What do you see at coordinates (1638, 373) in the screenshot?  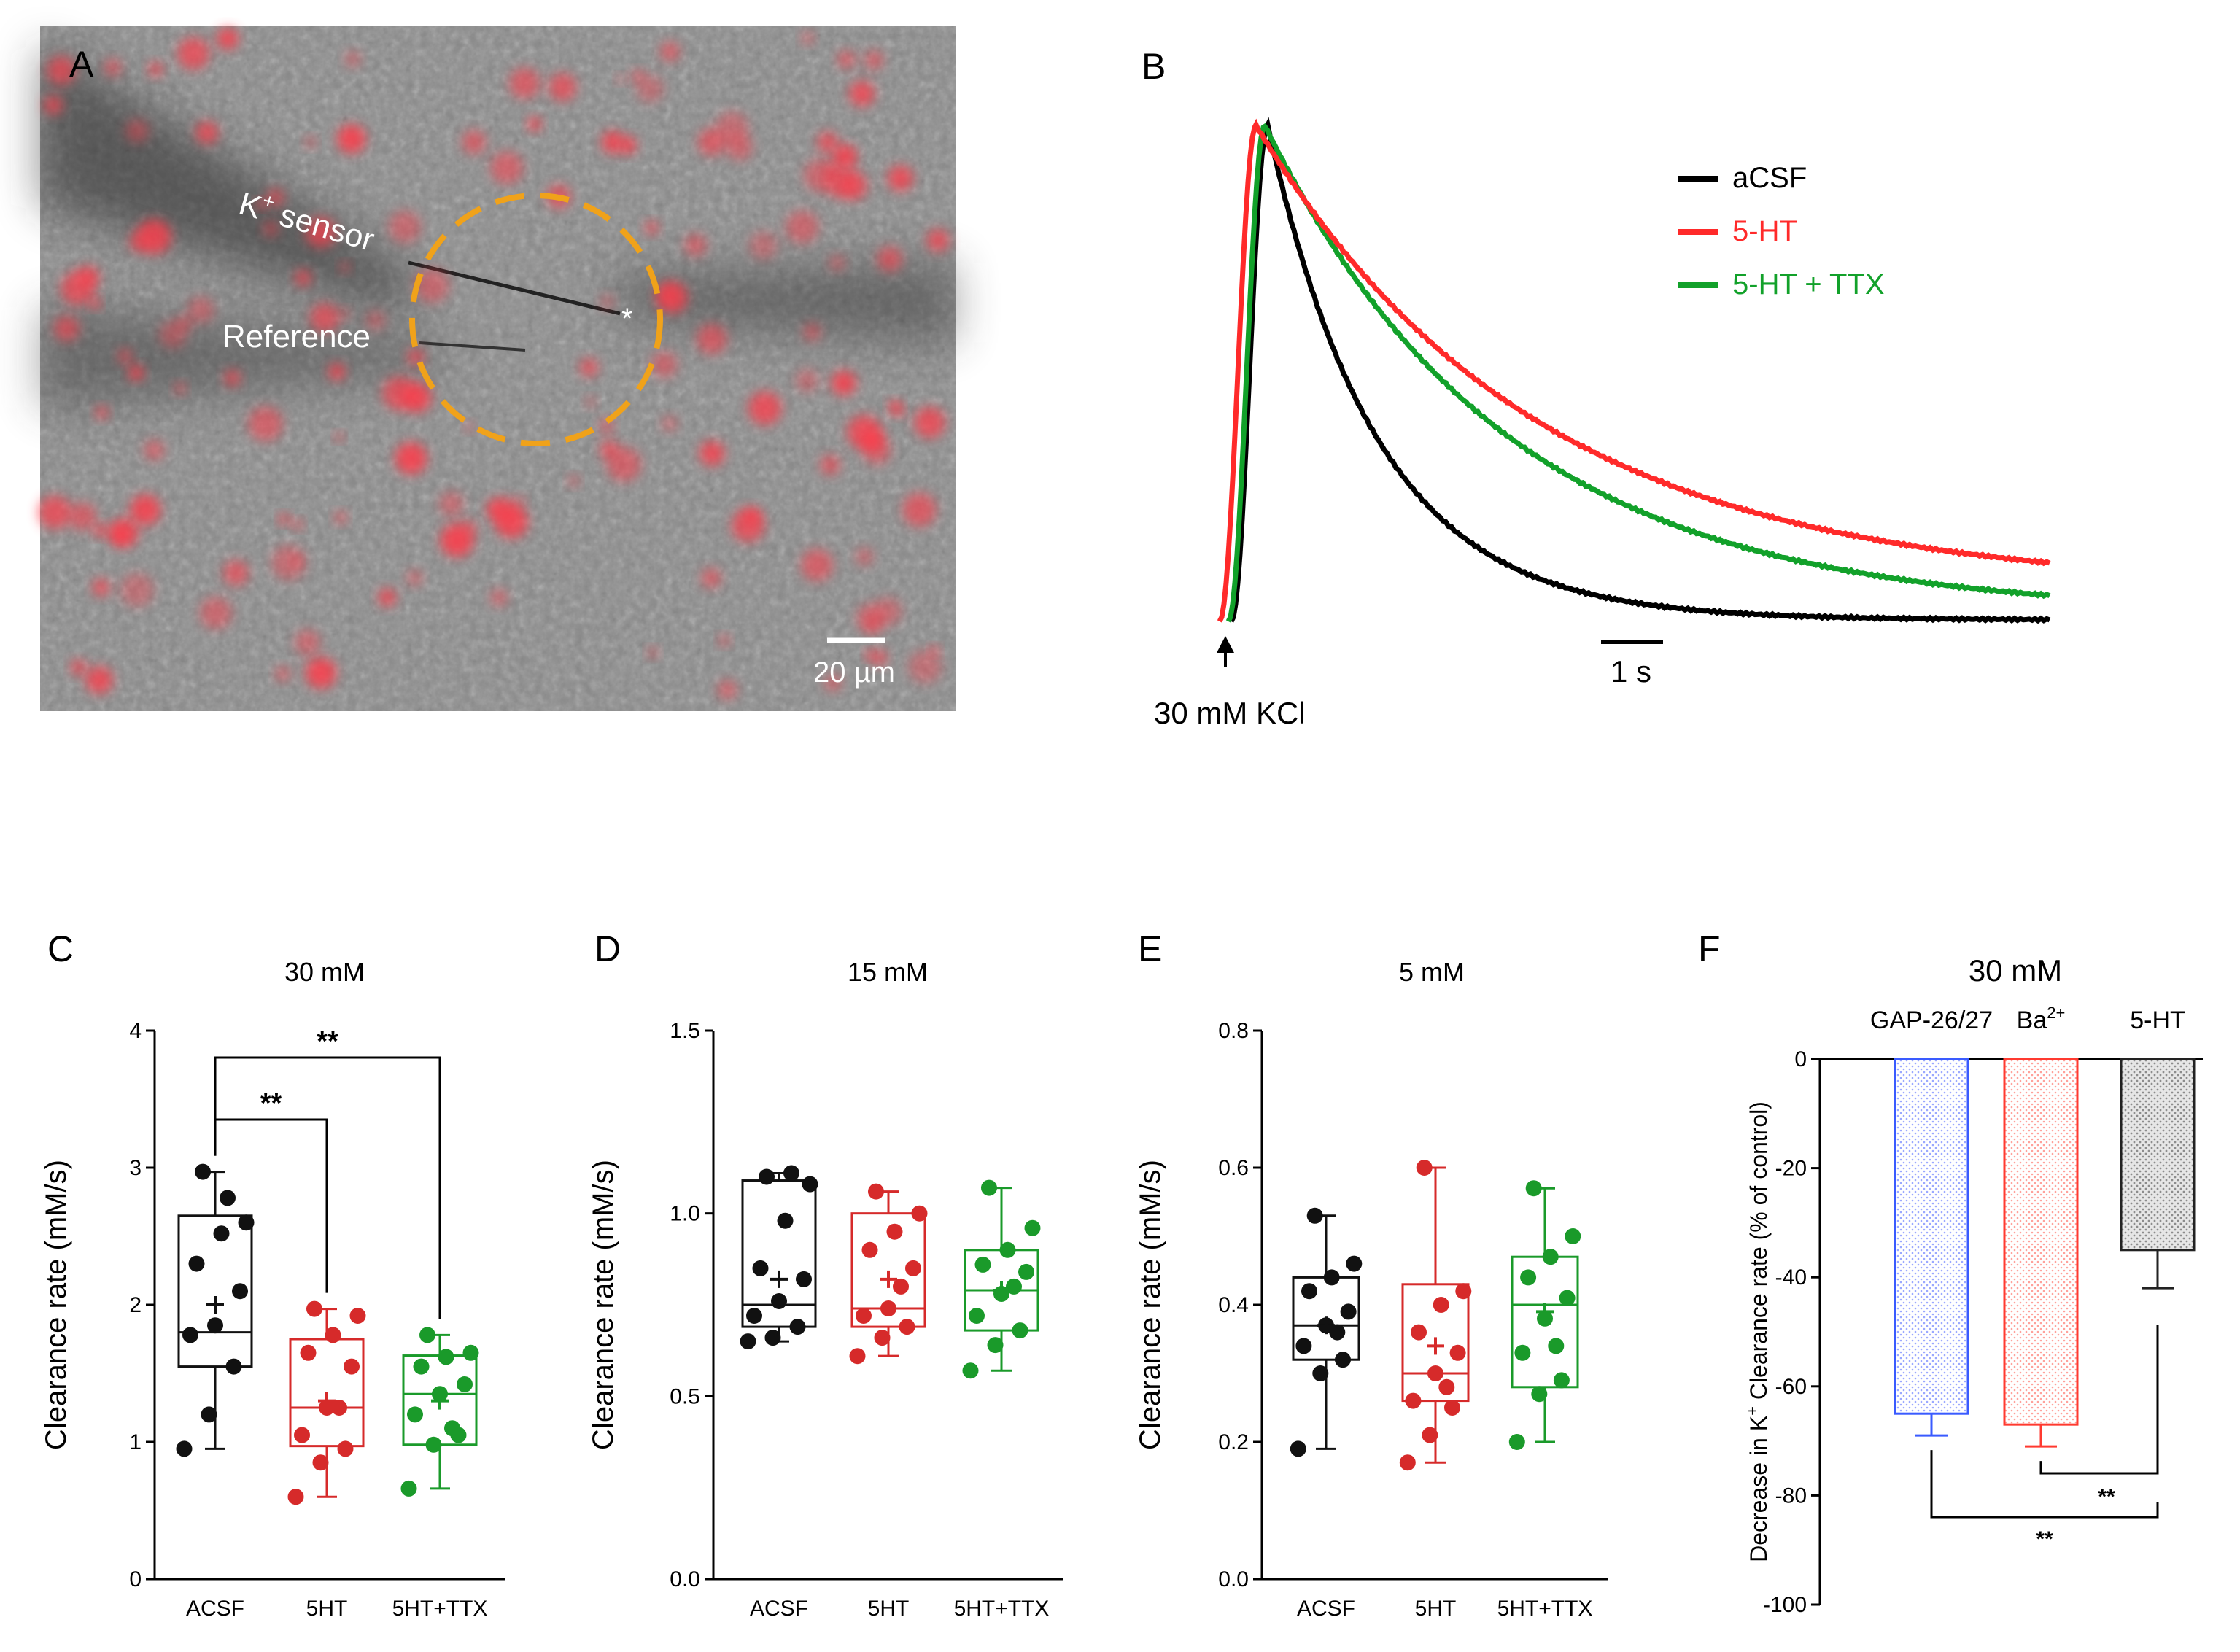 I see `trace-5ht-ttx` at bounding box center [1638, 373].